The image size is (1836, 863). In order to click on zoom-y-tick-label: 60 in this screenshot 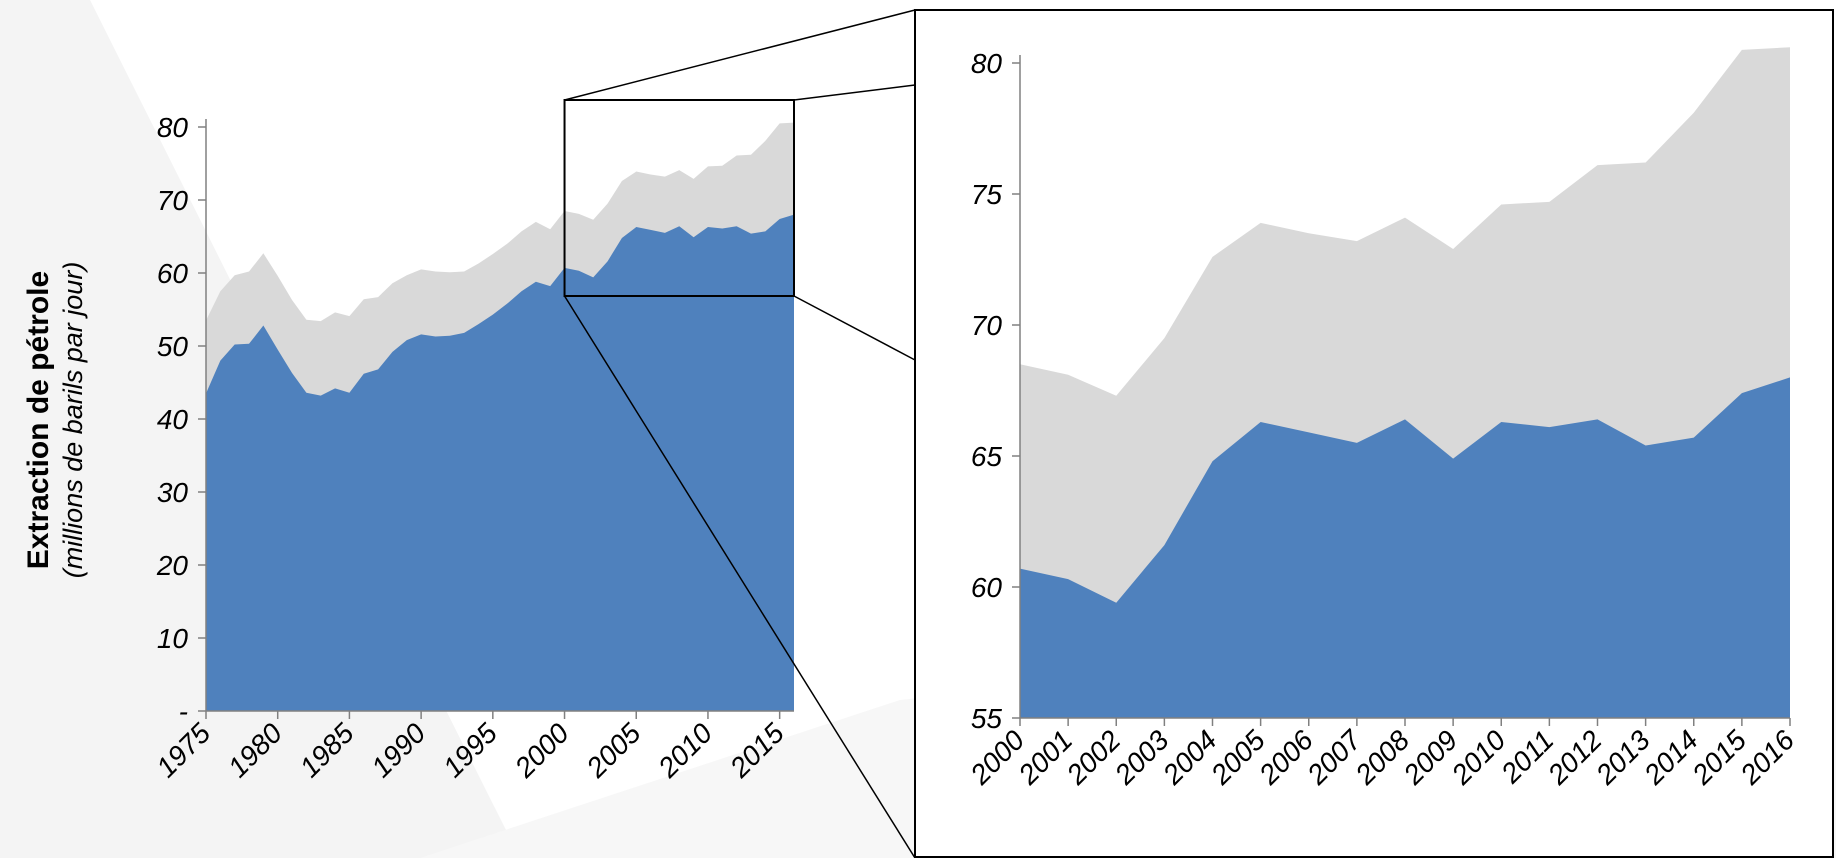, I will do `click(987, 587)`.